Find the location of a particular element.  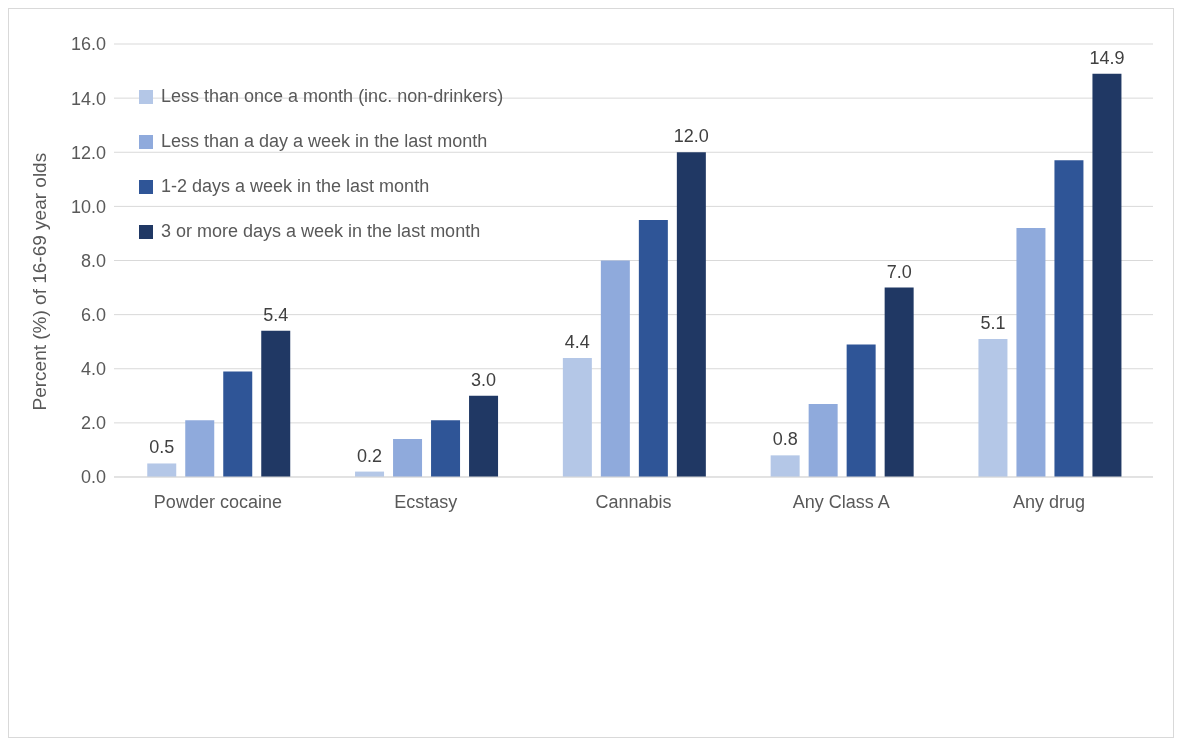

legend-label: 1-2 days a week in the last month is located at coordinates (295, 186).